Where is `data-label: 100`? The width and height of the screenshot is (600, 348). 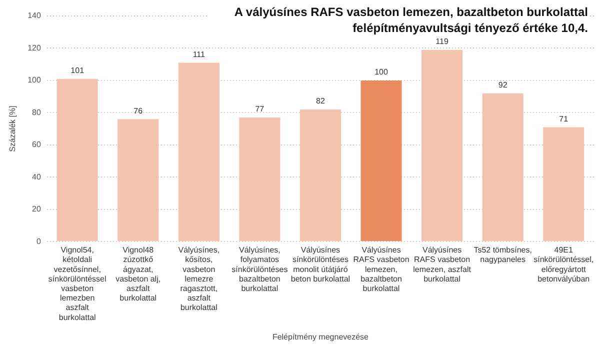
data-label: 100 is located at coordinates (381, 72).